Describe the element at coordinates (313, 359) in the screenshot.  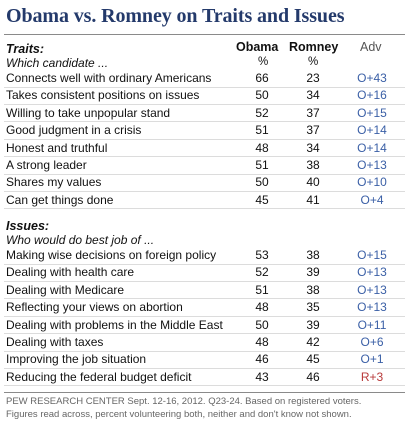
I see `romney-value: 45` at that location.